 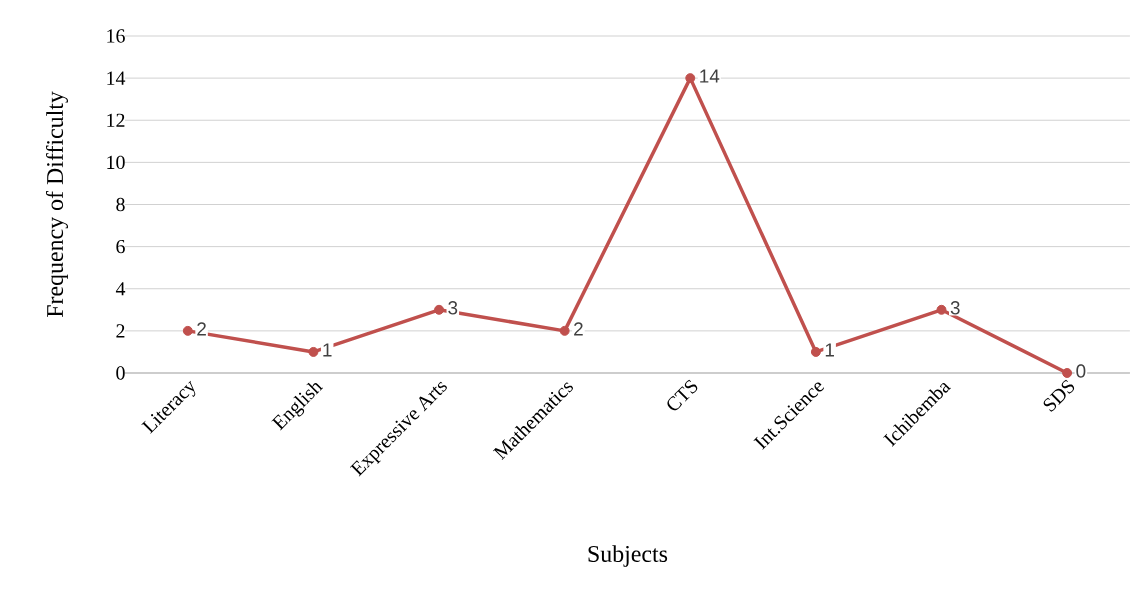 I want to click on data-label: 14, so click(x=710, y=76).